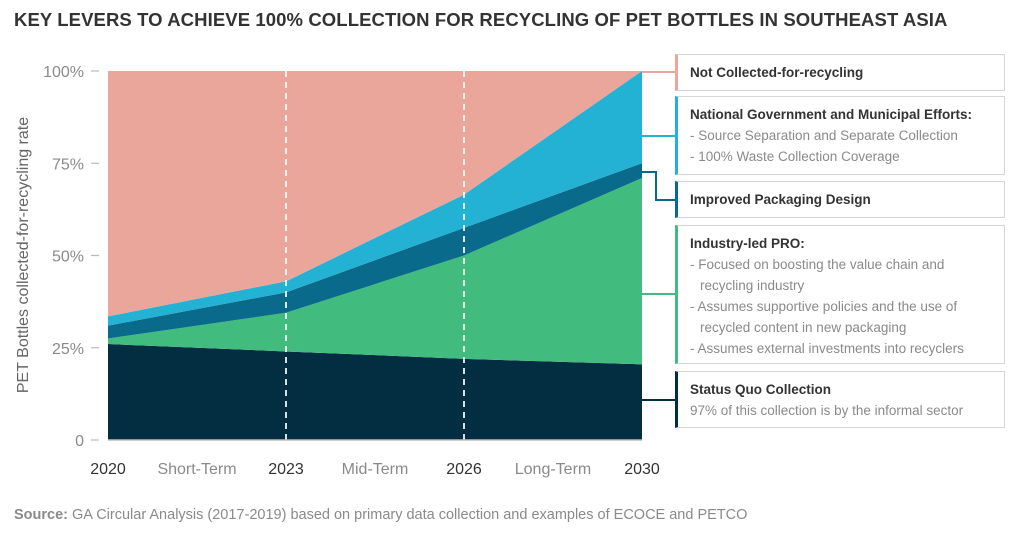  I want to click on x-tick-label: Short-Term, so click(196, 469).